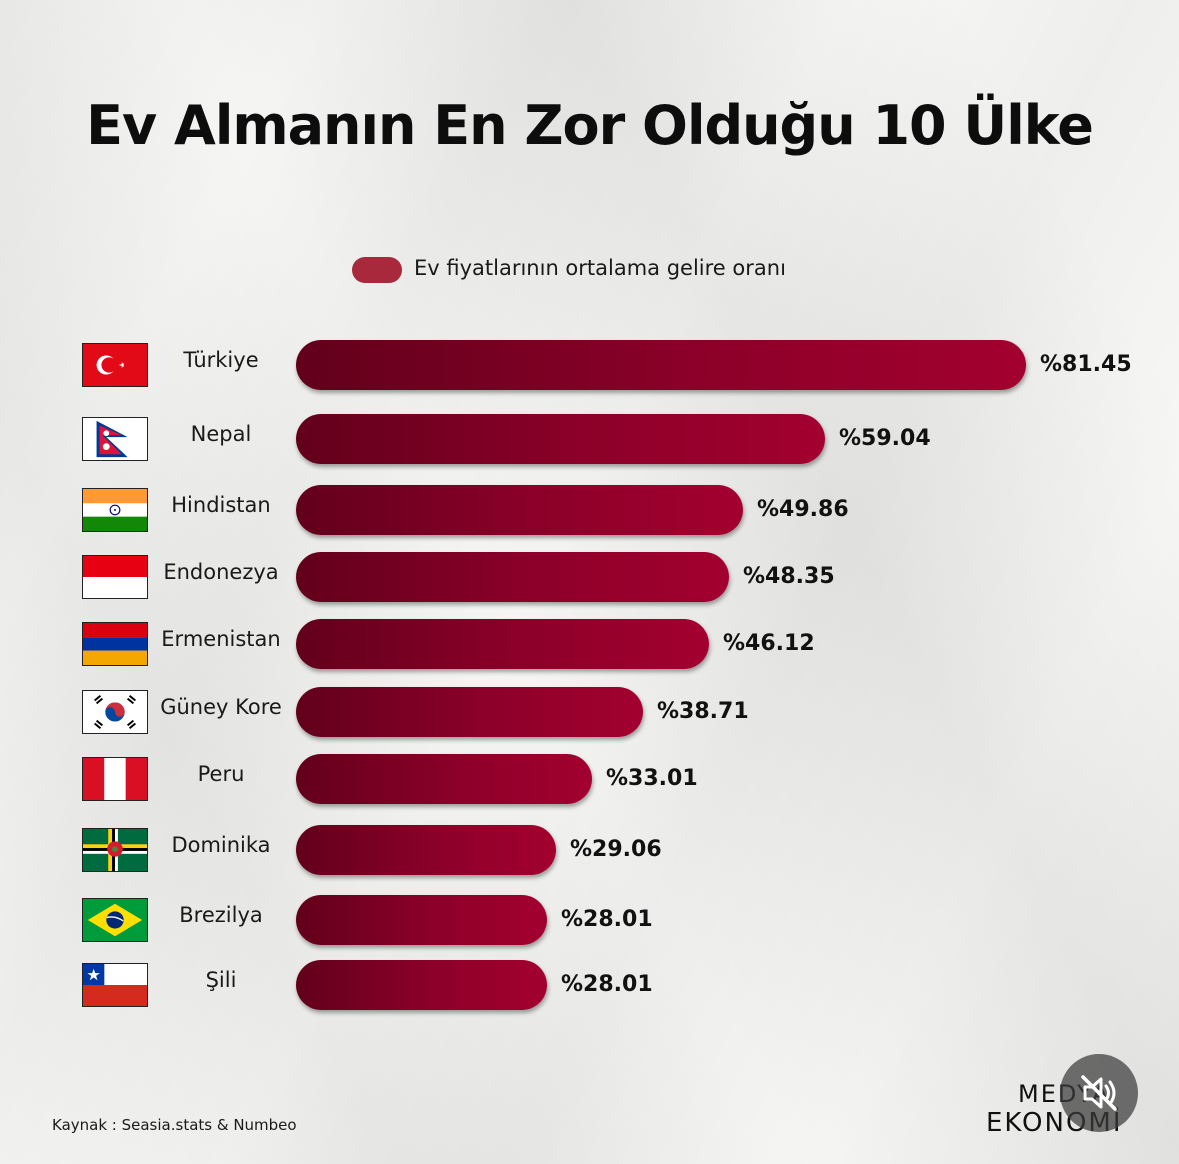  I want to click on peru-flag-icon, so click(115, 779).